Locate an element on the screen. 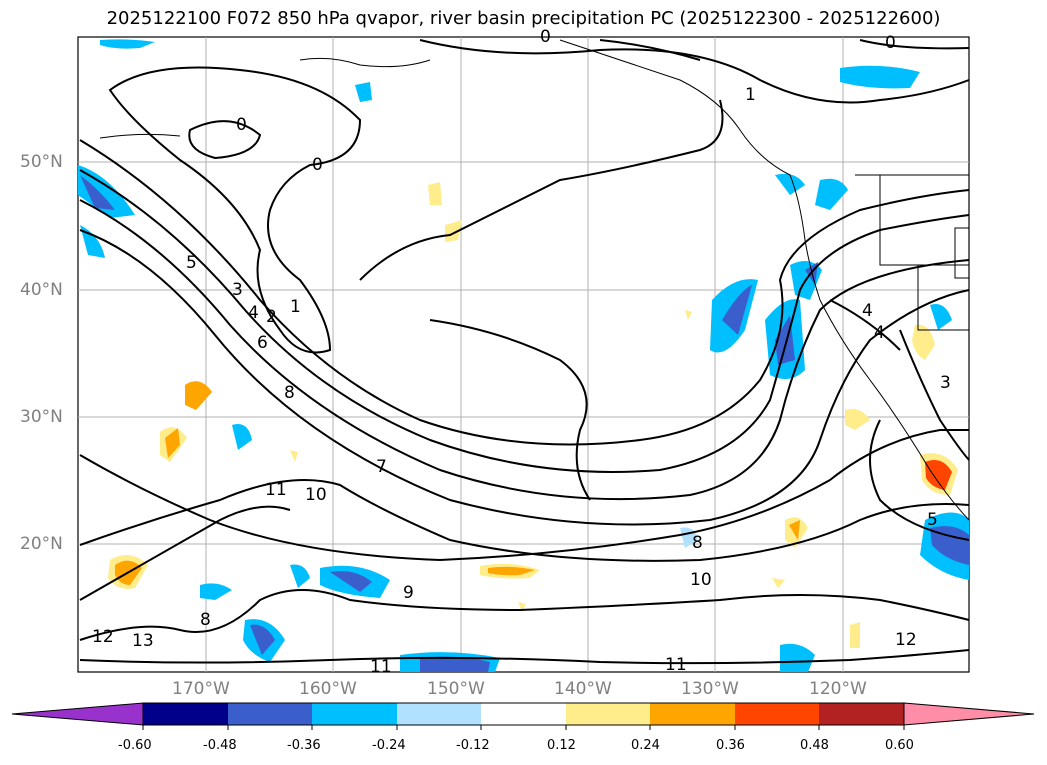 The height and width of the screenshot is (765, 1047). colorbar is located at coordinates (523, 716).